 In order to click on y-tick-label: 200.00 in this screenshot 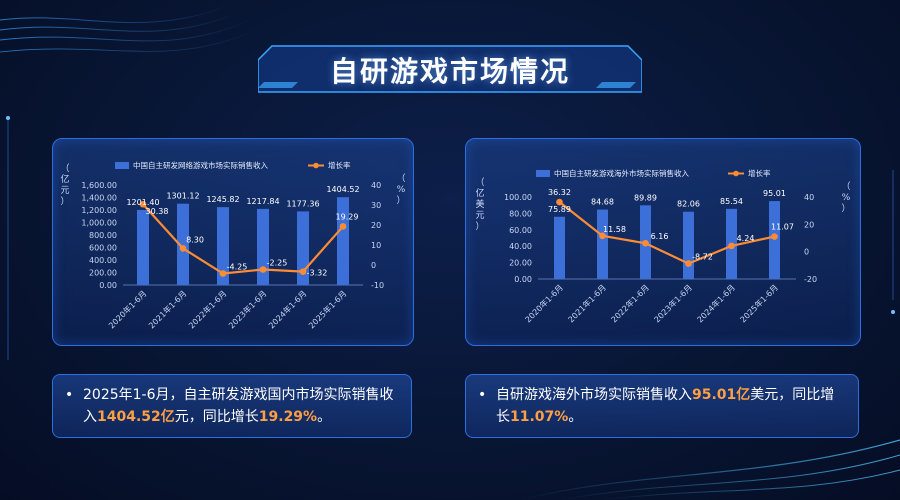, I will do `click(103, 273)`.